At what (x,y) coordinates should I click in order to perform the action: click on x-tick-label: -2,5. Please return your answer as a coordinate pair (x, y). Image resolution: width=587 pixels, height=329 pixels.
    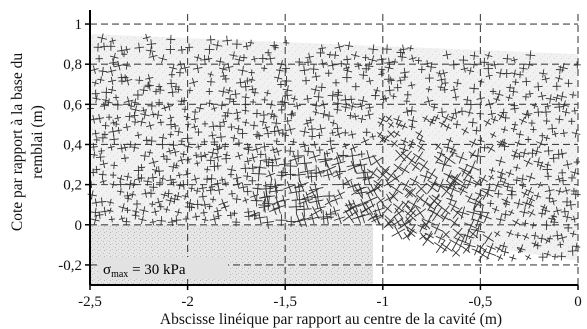
    Looking at the image, I should click on (90, 302).